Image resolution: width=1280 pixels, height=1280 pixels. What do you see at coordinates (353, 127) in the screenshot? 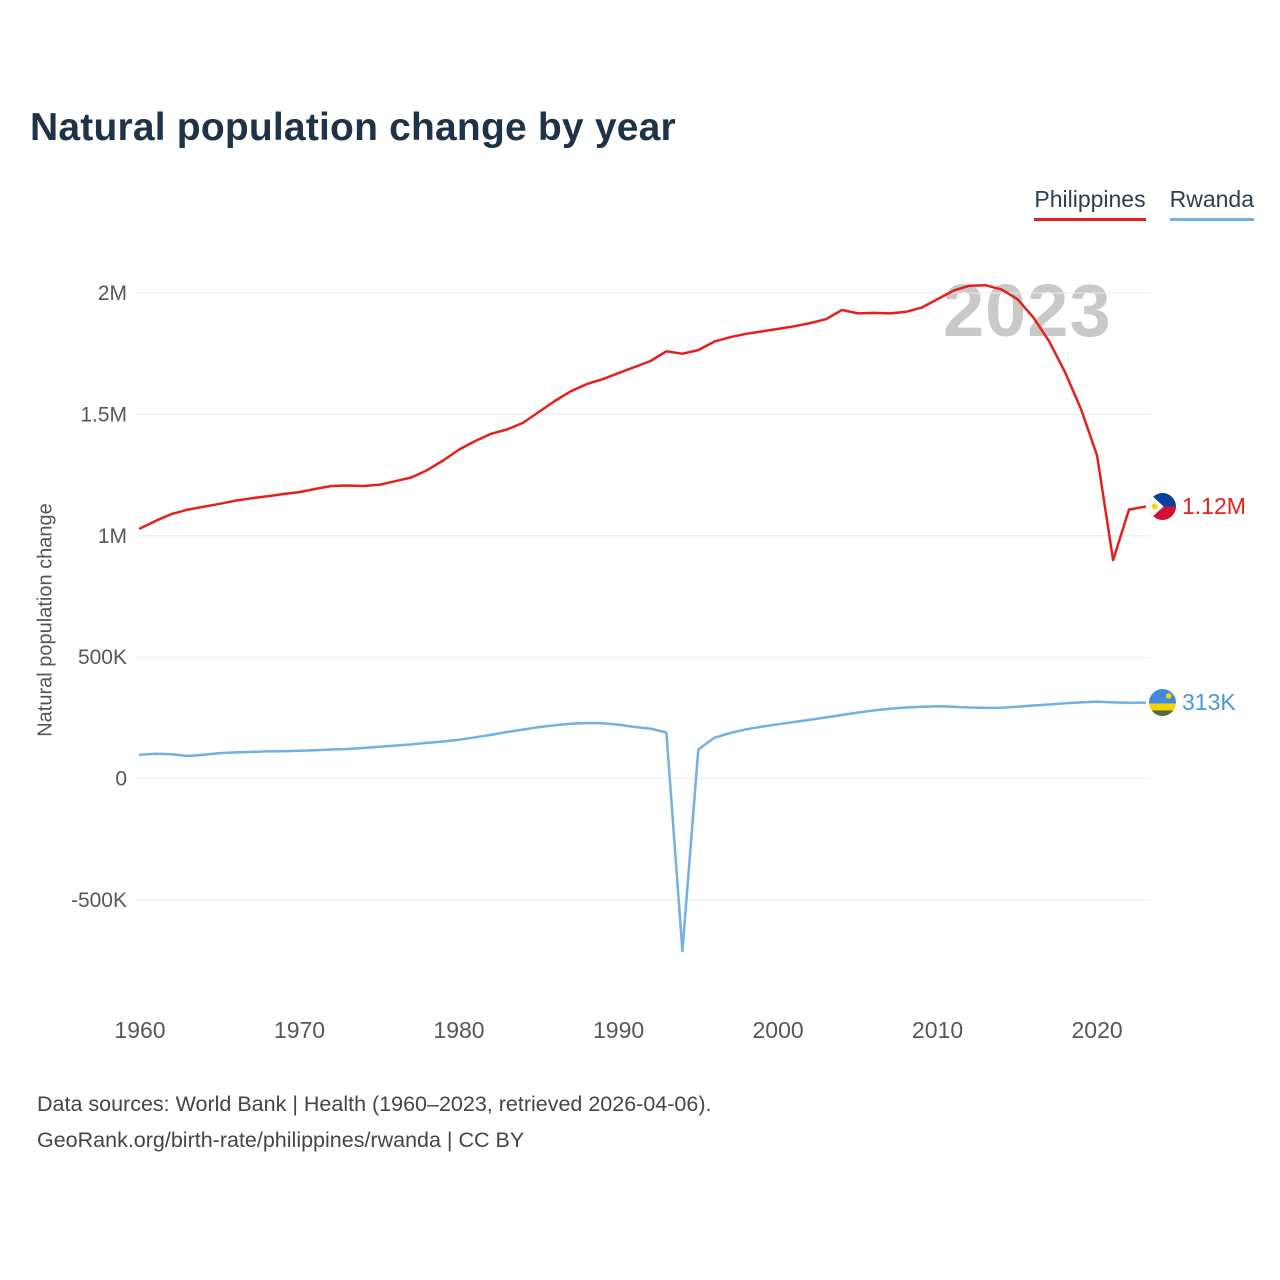
I see `chart-title: Natural population change by year` at bounding box center [353, 127].